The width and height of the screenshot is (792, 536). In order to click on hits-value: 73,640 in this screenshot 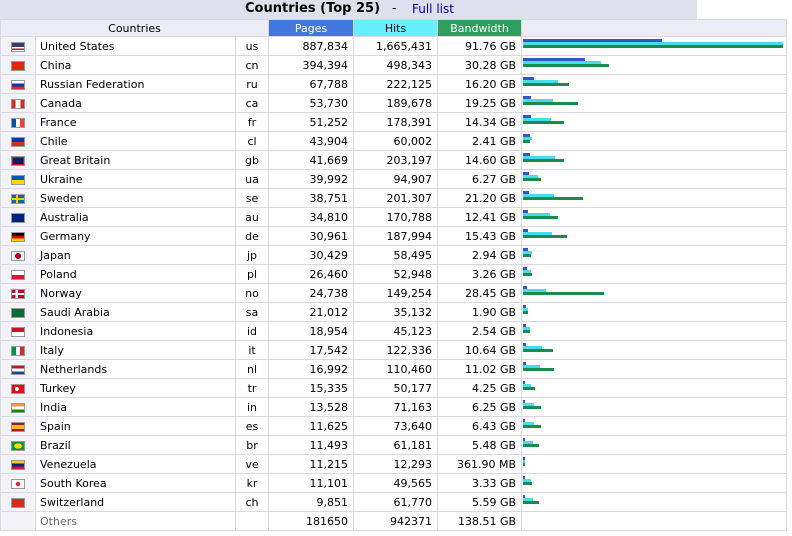, I will do `click(396, 426)`.